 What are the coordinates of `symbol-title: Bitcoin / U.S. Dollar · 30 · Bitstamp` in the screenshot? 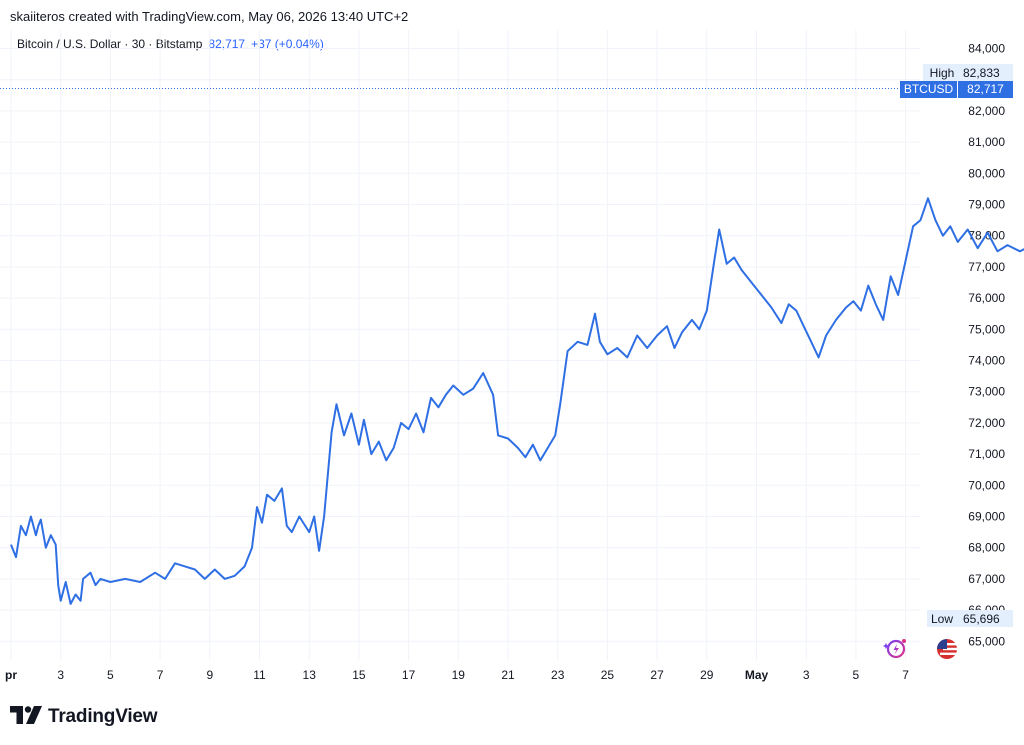 It's located at (110, 44).